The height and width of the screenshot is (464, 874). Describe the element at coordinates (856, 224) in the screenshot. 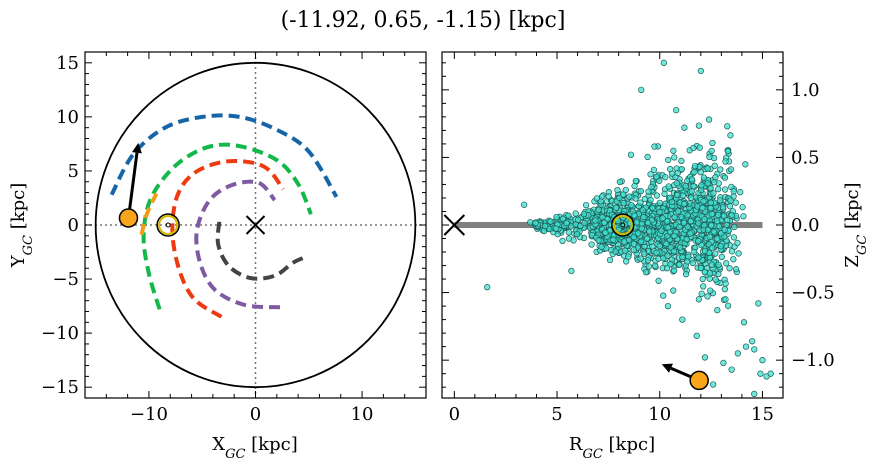

I see `right-y-axis-label: ZGC [kpc]` at that location.